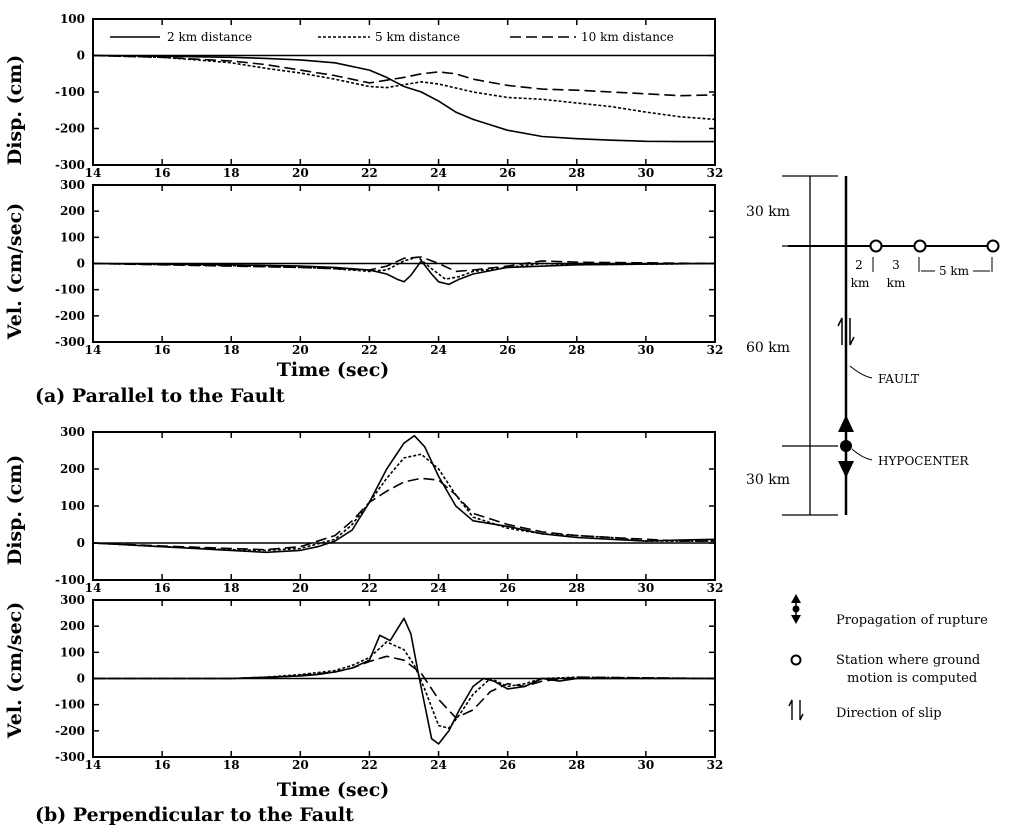  What do you see at coordinates (15, 670) in the screenshot?
I see `vel-axis-label-b: Vel. (cm/sec)` at bounding box center [15, 670].